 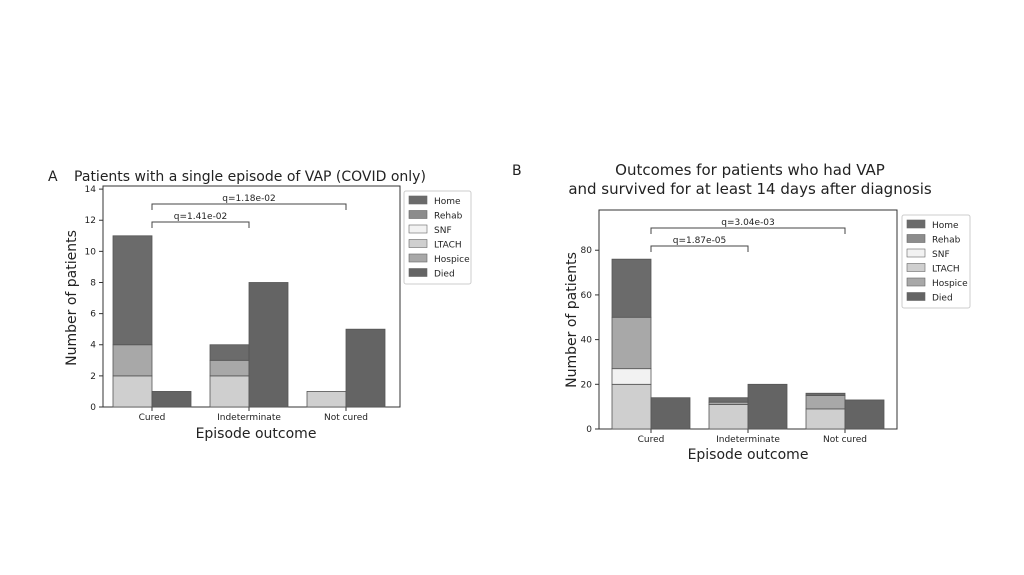 I want to click on panel-a-legend-swatch-died, so click(x=418, y=272).